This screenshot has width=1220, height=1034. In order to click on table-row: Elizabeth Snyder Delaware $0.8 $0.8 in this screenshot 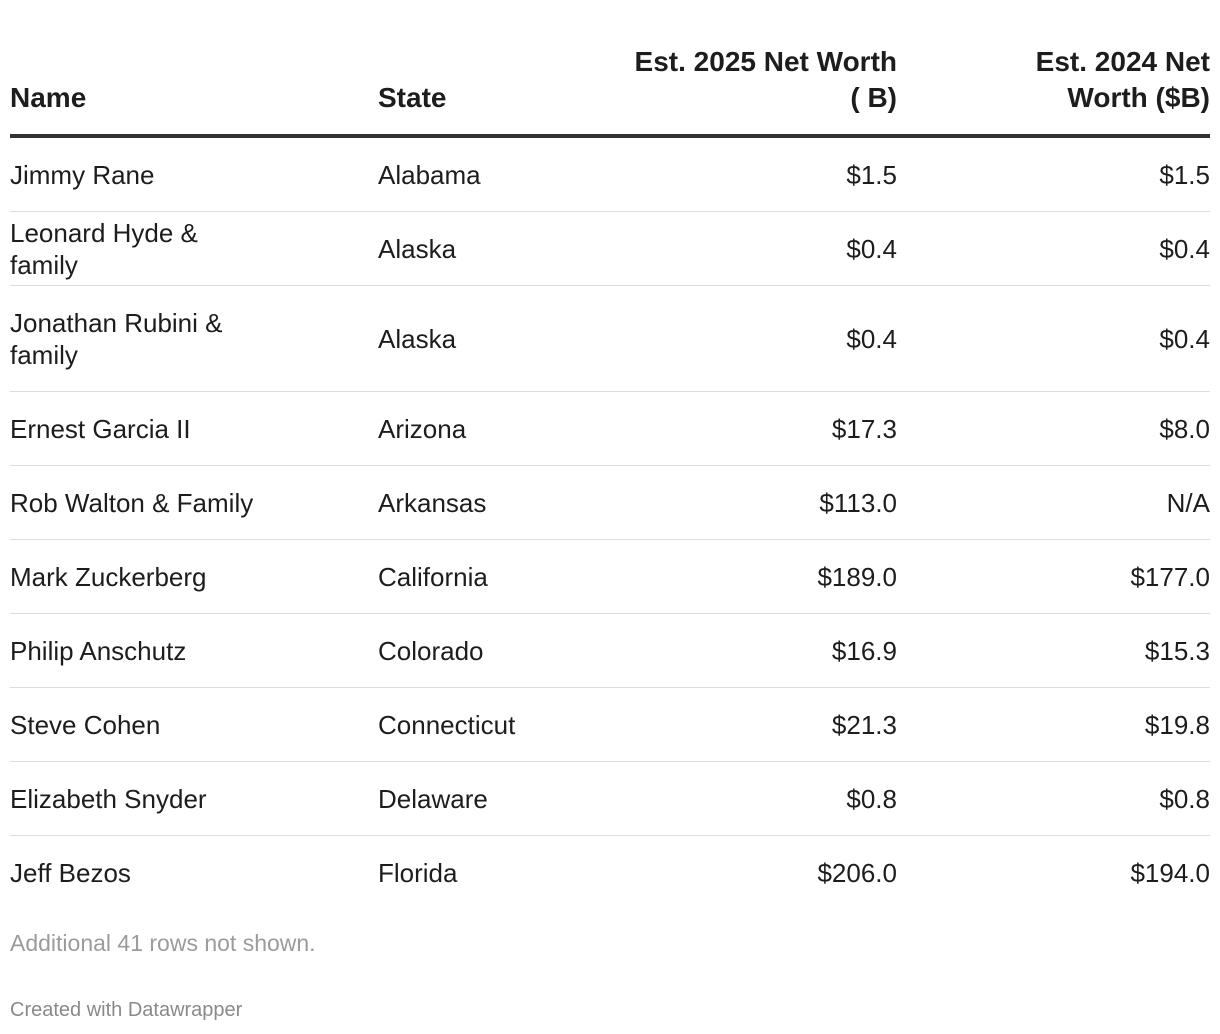, I will do `click(610, 798)`.